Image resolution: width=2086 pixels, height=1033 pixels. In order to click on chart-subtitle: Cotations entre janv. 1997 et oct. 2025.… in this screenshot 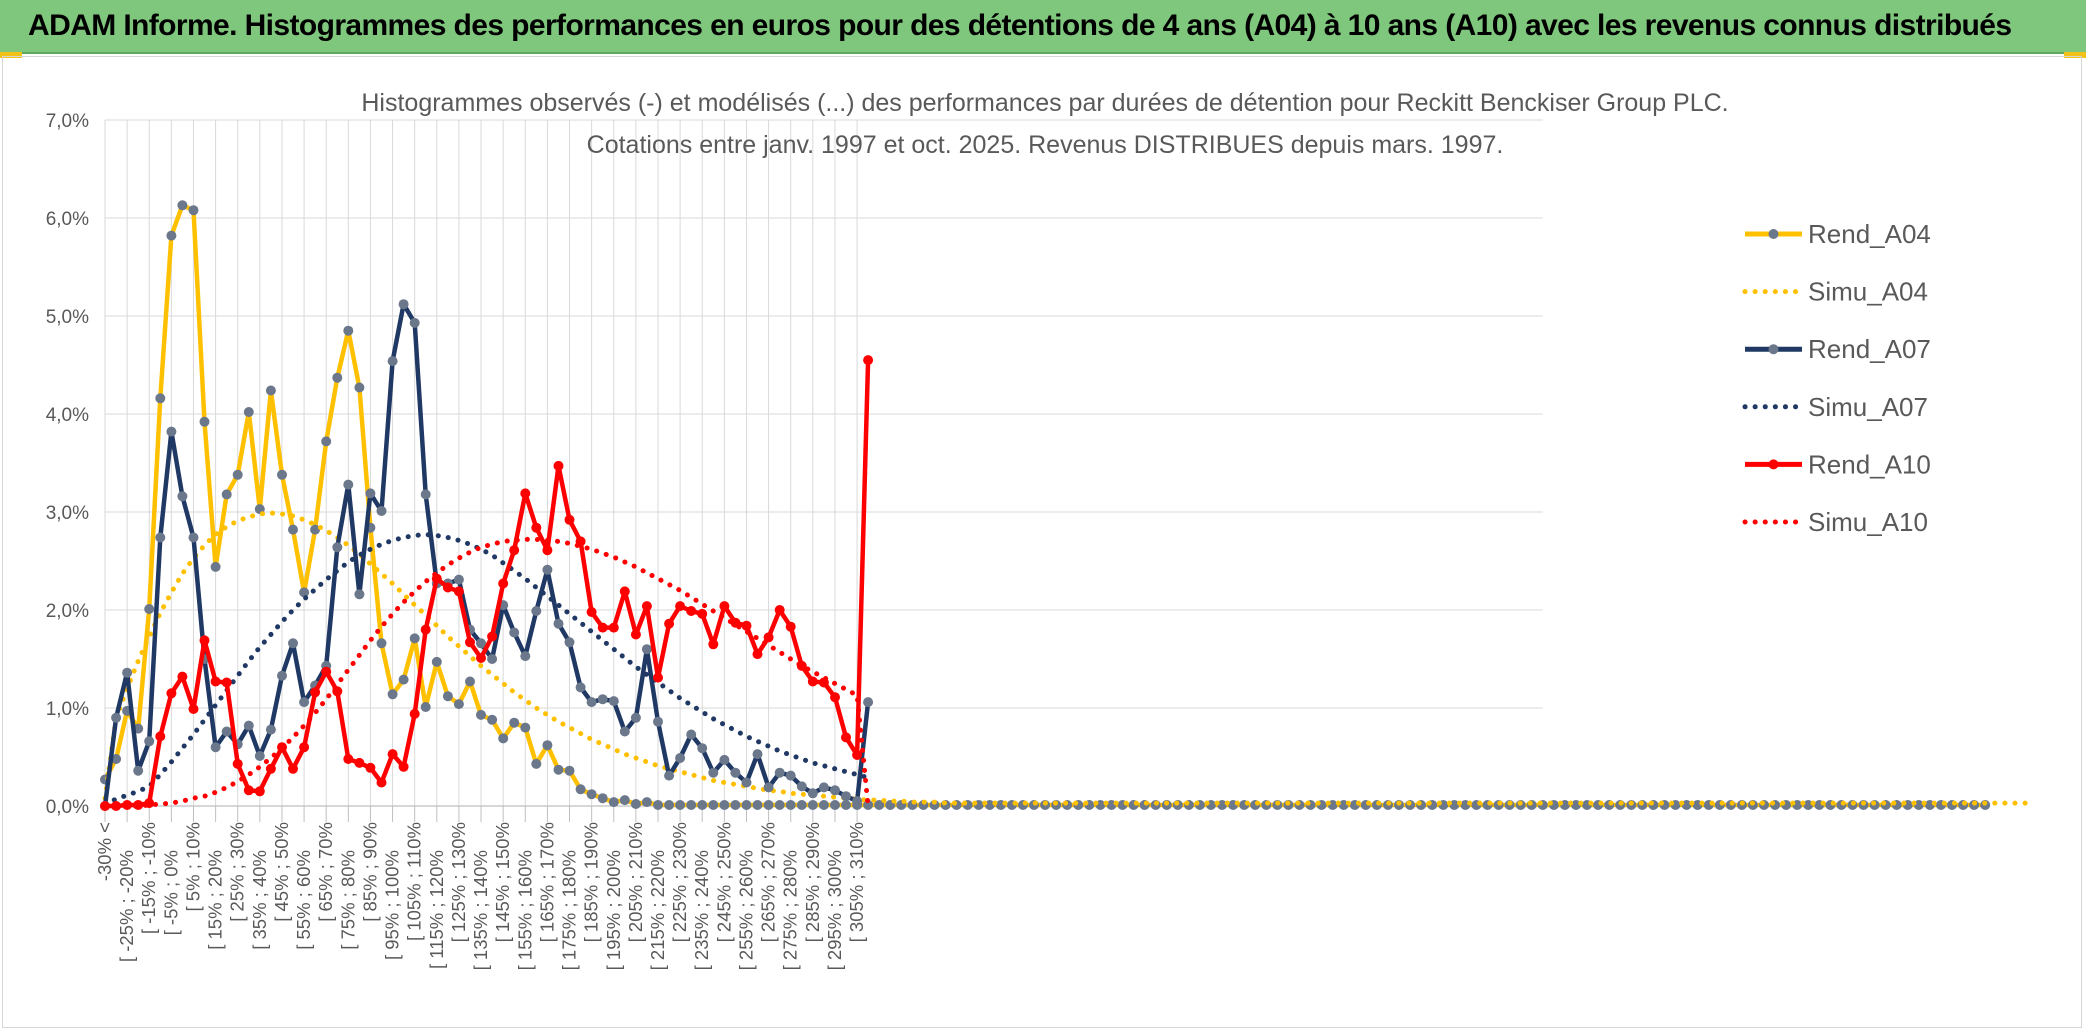, I will do `click(1045, 145)`.